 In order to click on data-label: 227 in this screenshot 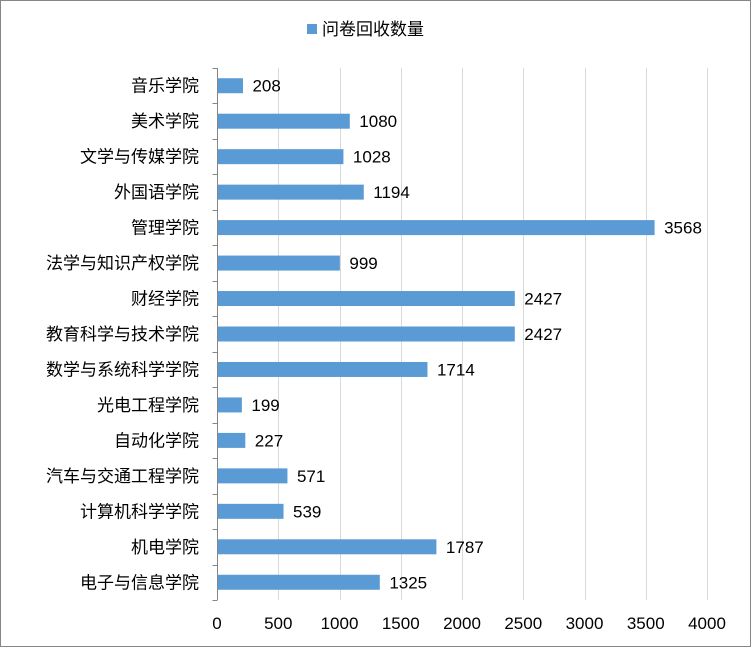, I will do `click(269, 440)`.